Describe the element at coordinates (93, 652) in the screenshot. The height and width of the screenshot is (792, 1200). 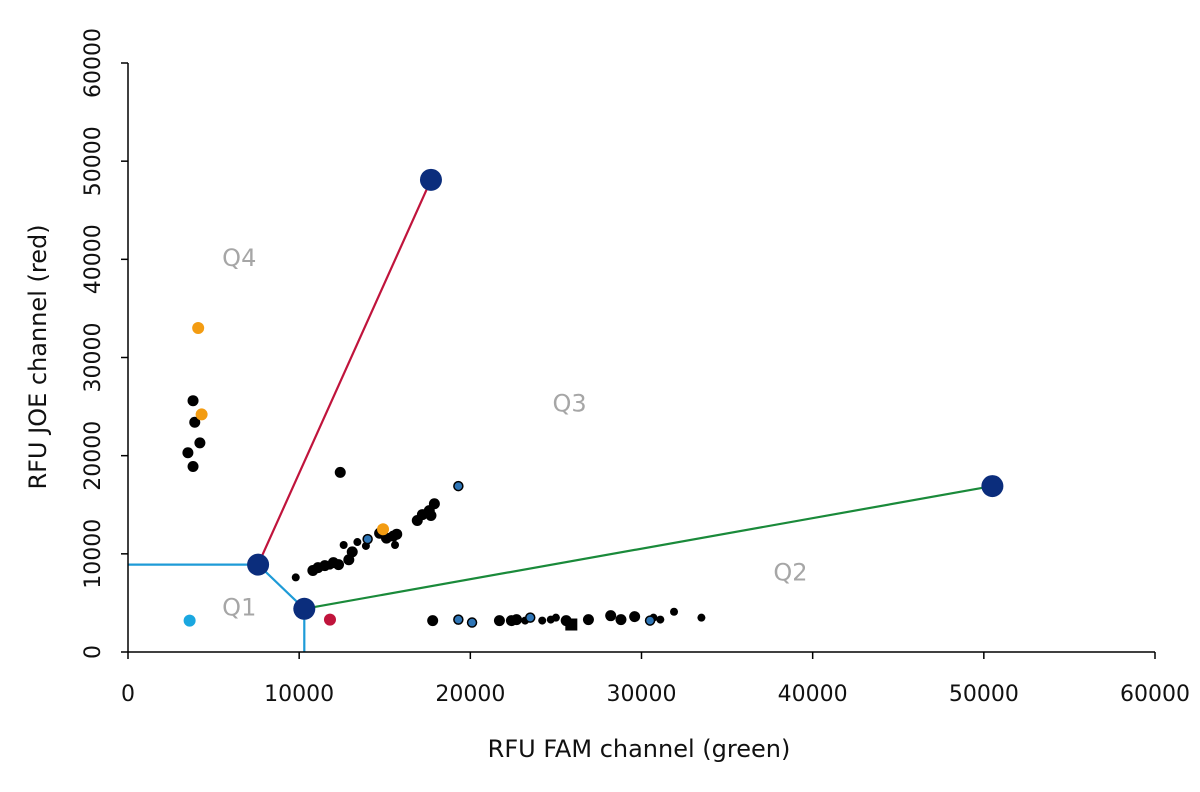
I see `y-tick-label: 0` at that location.